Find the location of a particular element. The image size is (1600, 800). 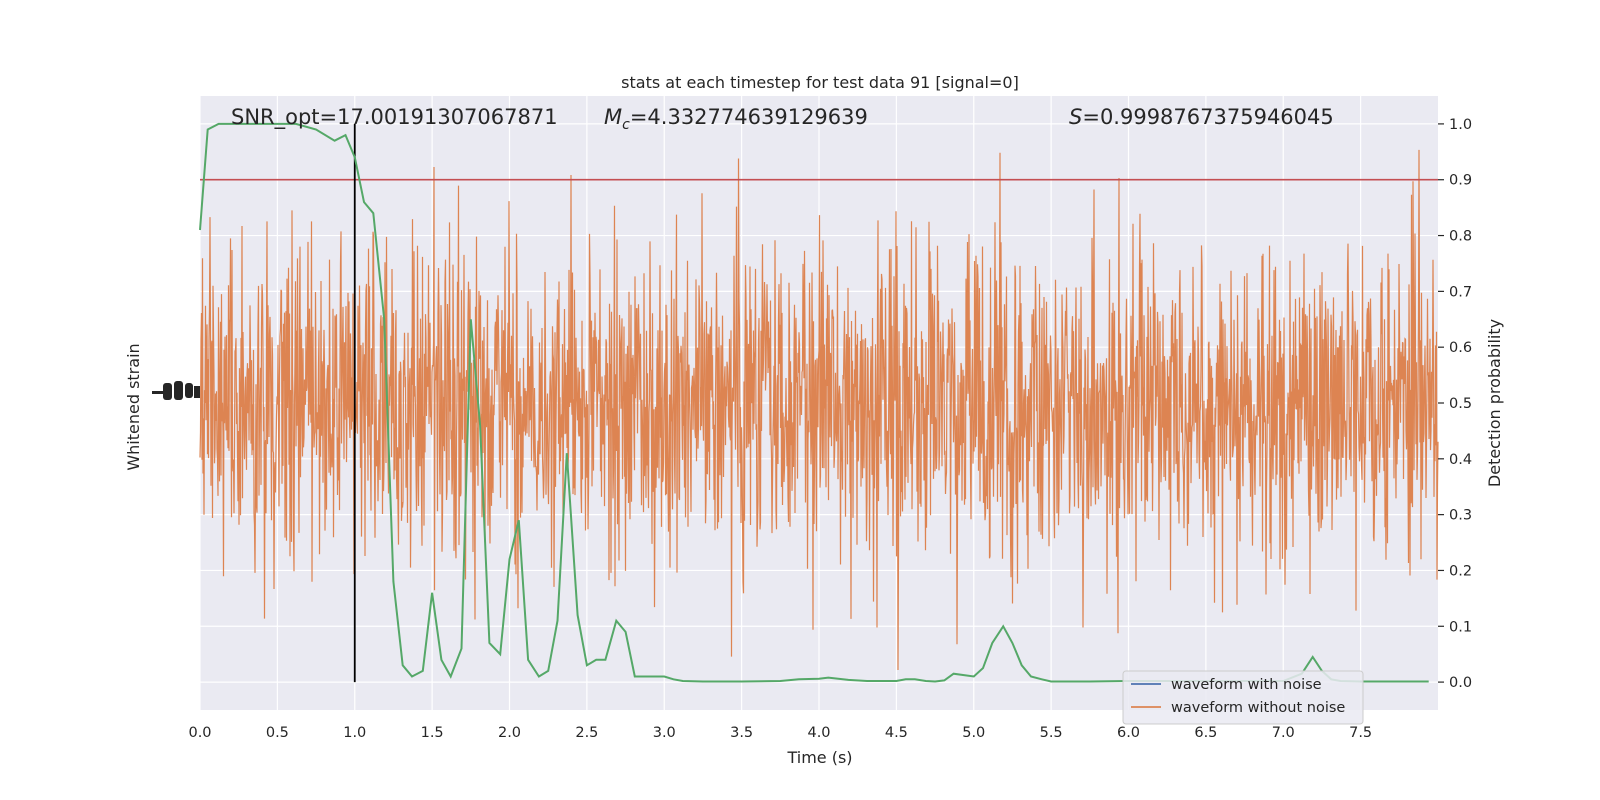

x-tick-label: 6.0 is located at coordinates (1128, 733).